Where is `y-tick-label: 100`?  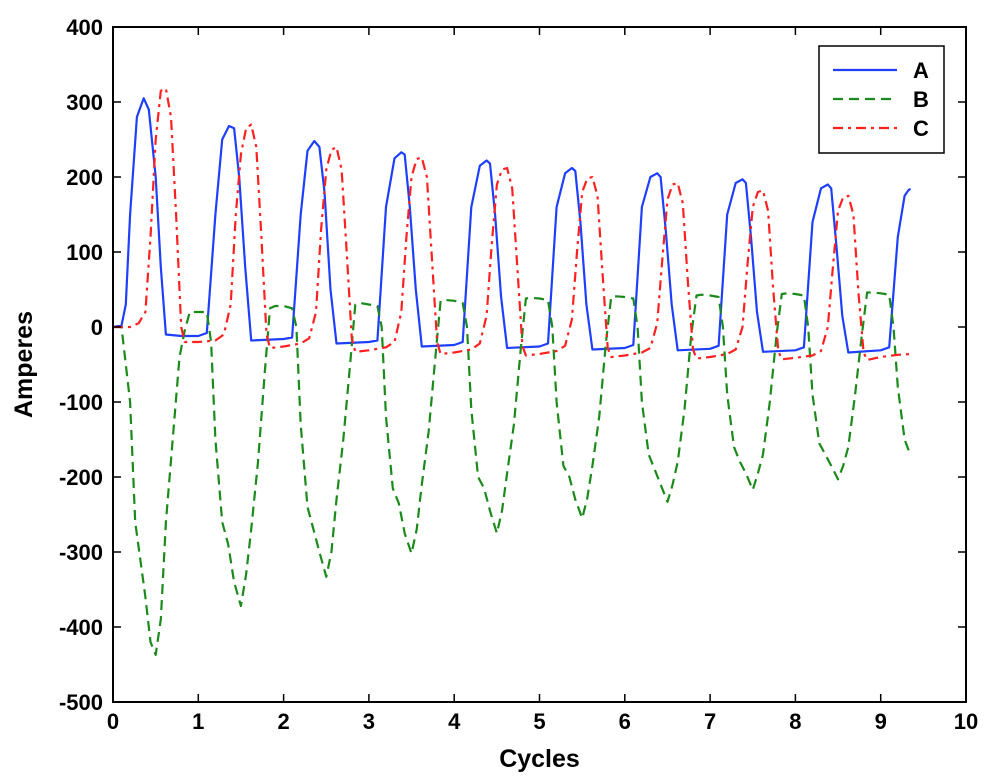
y-tick-label: 100 is located at coordinates (84, 252).